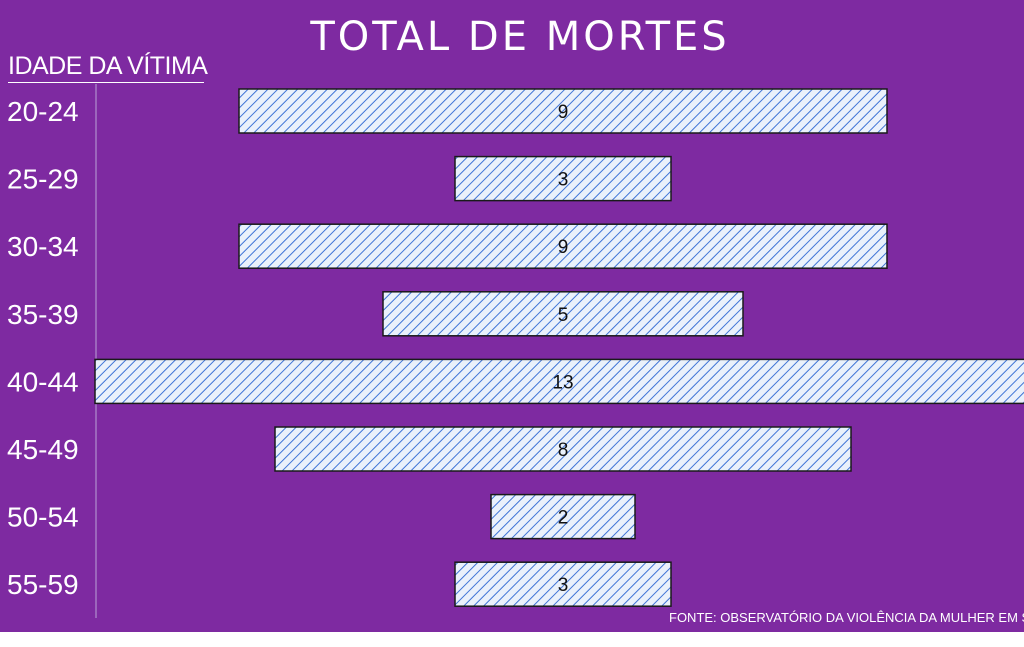 The image size is (1024, 647). What do you see at coordinates (43, 517) in the screenshot?
I see `tick-label-50-54: 50-54` at bounding box center [43, 517].